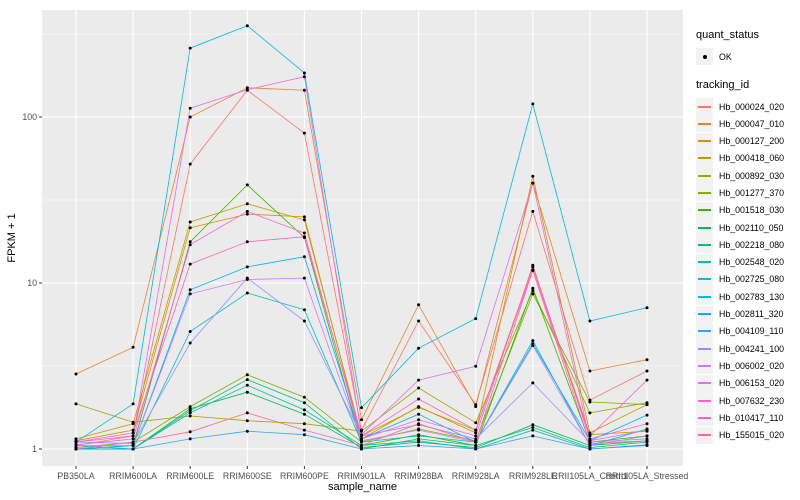 The image size is (800, 500). I want to click on legend-item-Hb_000024_020: Hb_000024_020, so click(748, 106).